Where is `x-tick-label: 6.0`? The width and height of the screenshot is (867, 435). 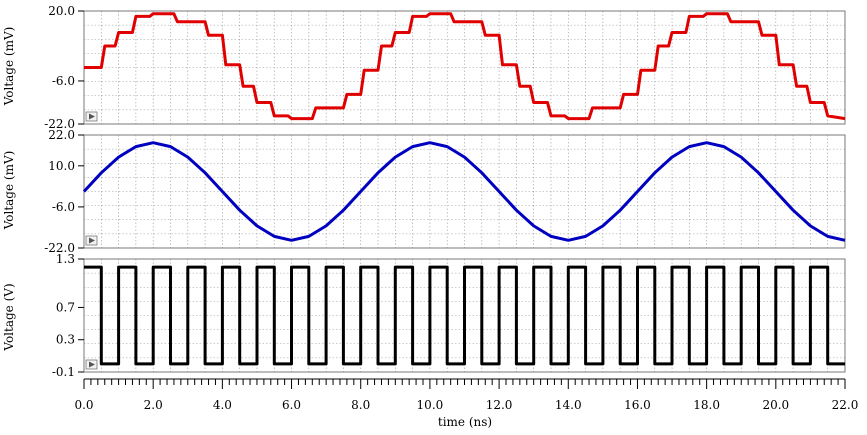
x-tick-label: 6.0 is located at coordinates (291, 405).